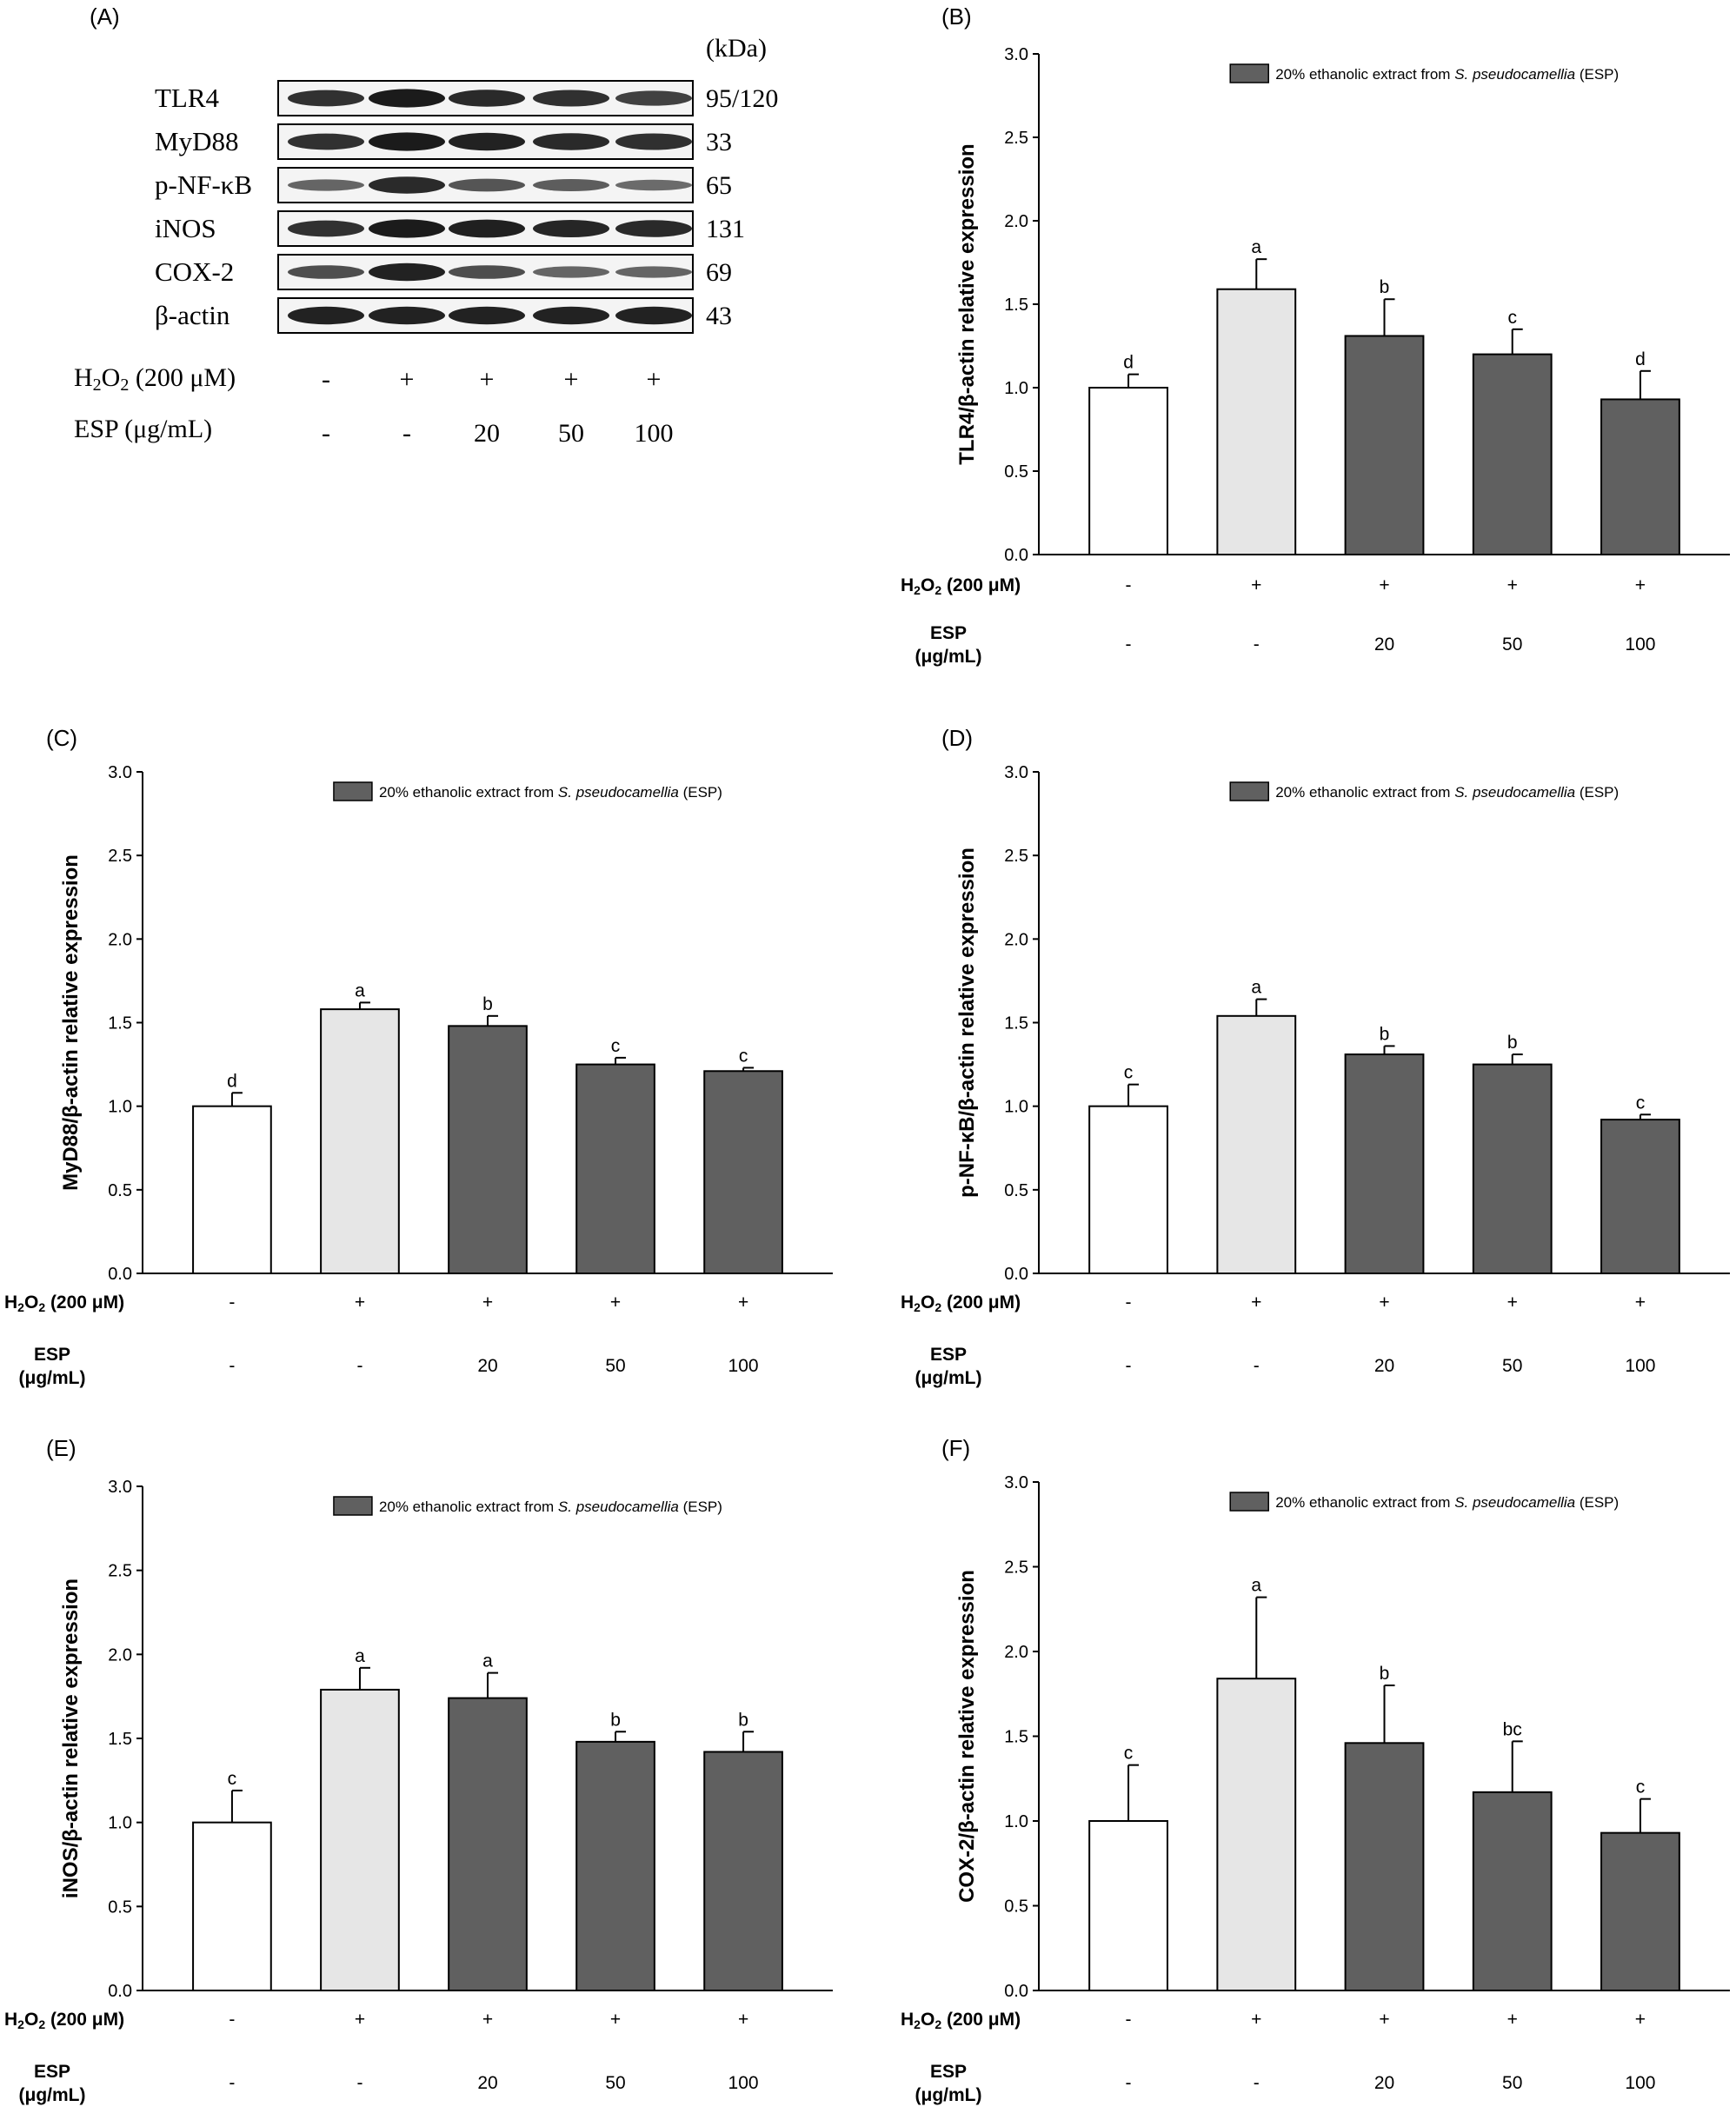  Describe the element at coordinates (326, 379) in the screenshot. I see `blot-h2o2-value: -` at that location.